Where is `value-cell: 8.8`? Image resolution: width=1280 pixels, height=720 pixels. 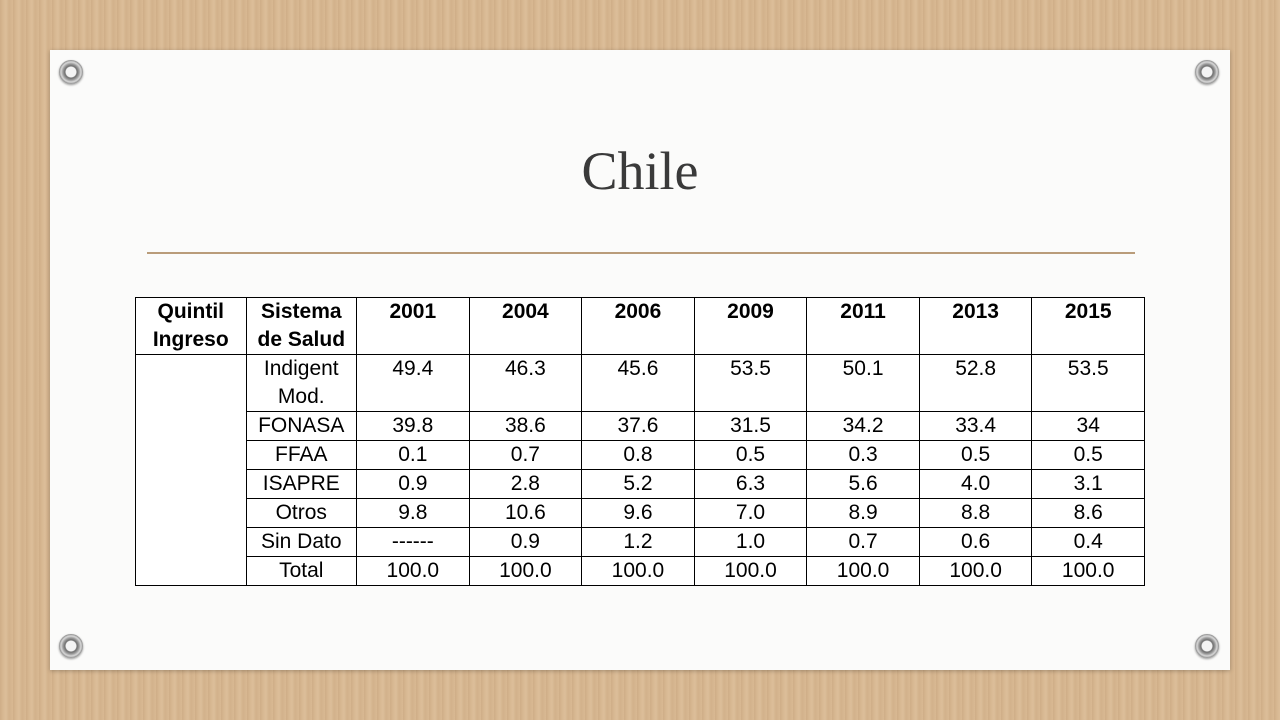
value-cell: 8.8 is located at coordinates (975, 513).